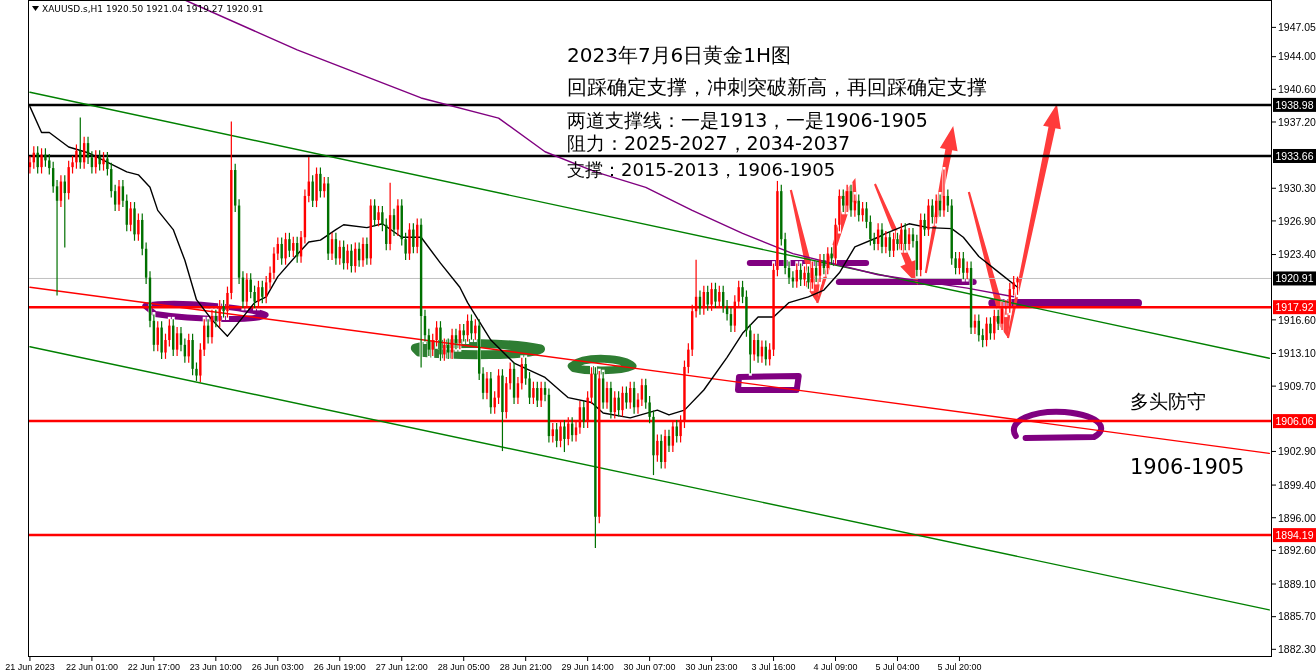 The image size is (1316, 670). What do you see at coordinates (1187, 467) in the screenshot?
I see `annotation: 1906-1905` at bounding box center [1187, 467].